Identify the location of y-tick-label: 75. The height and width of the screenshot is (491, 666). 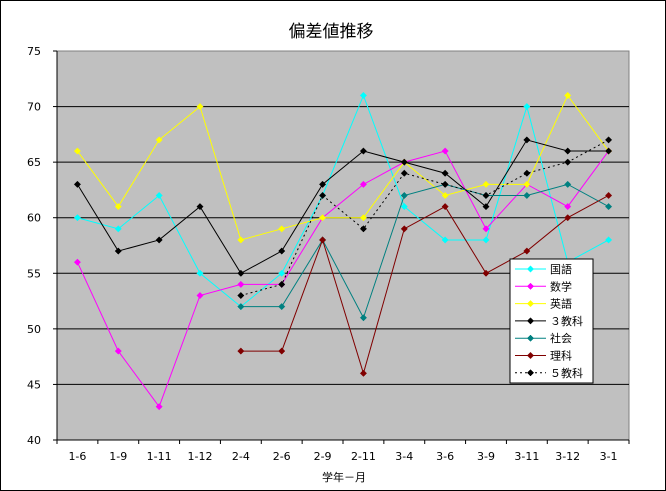
(34, 51).